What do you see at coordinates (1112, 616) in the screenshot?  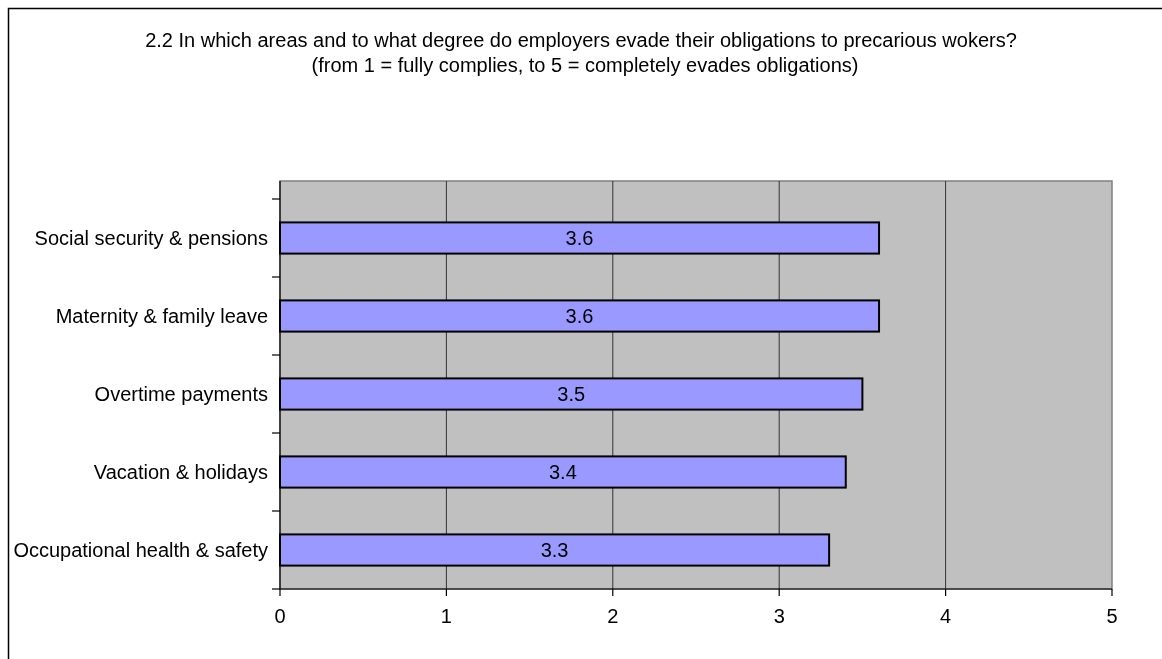 I see `x-tick-label: 5` at bounding box center [1112, 616].